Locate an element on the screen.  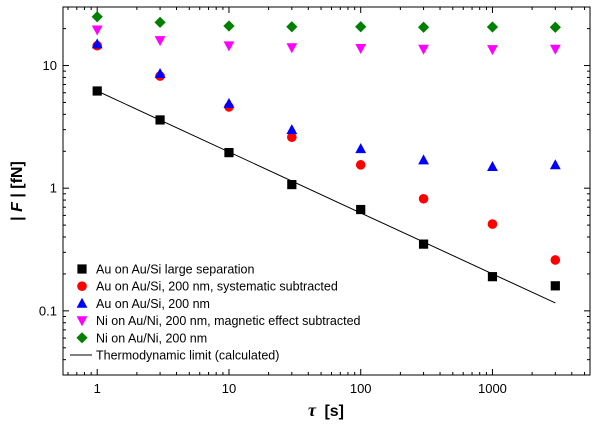
x-axis-title: τ [s] is located at coordinates (326, 410).